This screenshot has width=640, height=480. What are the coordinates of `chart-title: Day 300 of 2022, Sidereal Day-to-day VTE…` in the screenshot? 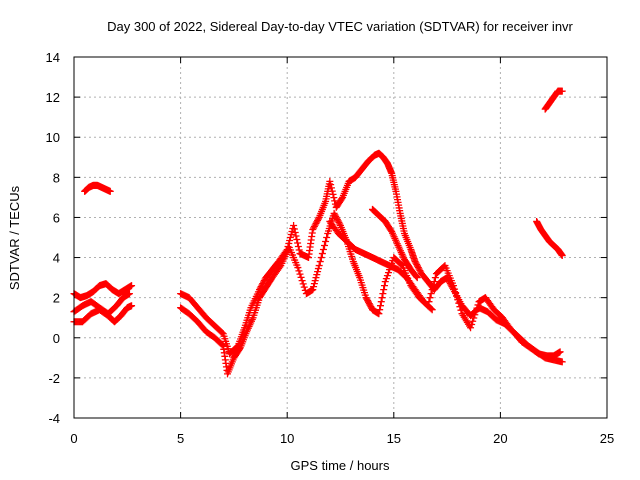 It's located at (340, 26).